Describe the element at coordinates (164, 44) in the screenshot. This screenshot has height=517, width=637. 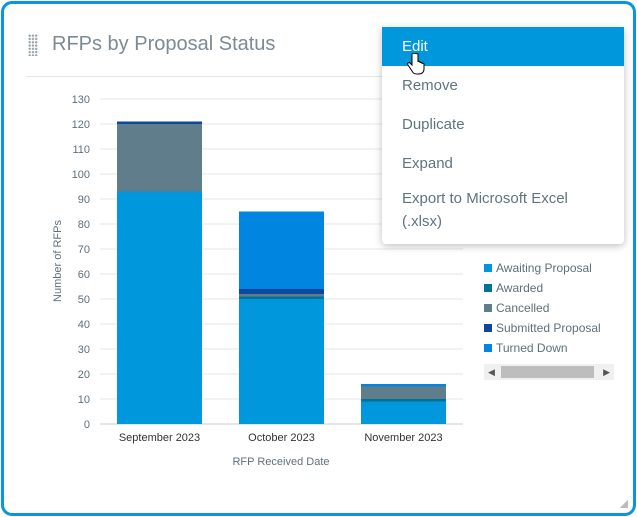
I see `widget-title: RFPs by Proposal Status` at that location.